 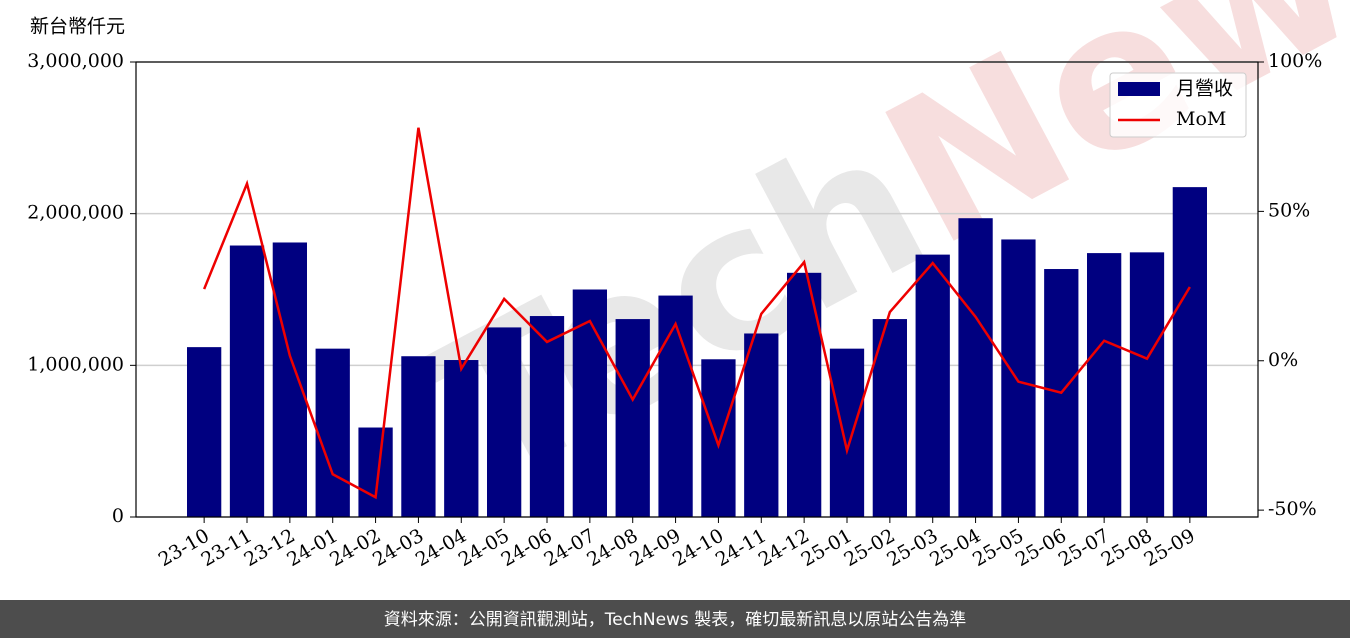 I want to click on y-tick-label: 2,000,000, so click(x=75, y=213).